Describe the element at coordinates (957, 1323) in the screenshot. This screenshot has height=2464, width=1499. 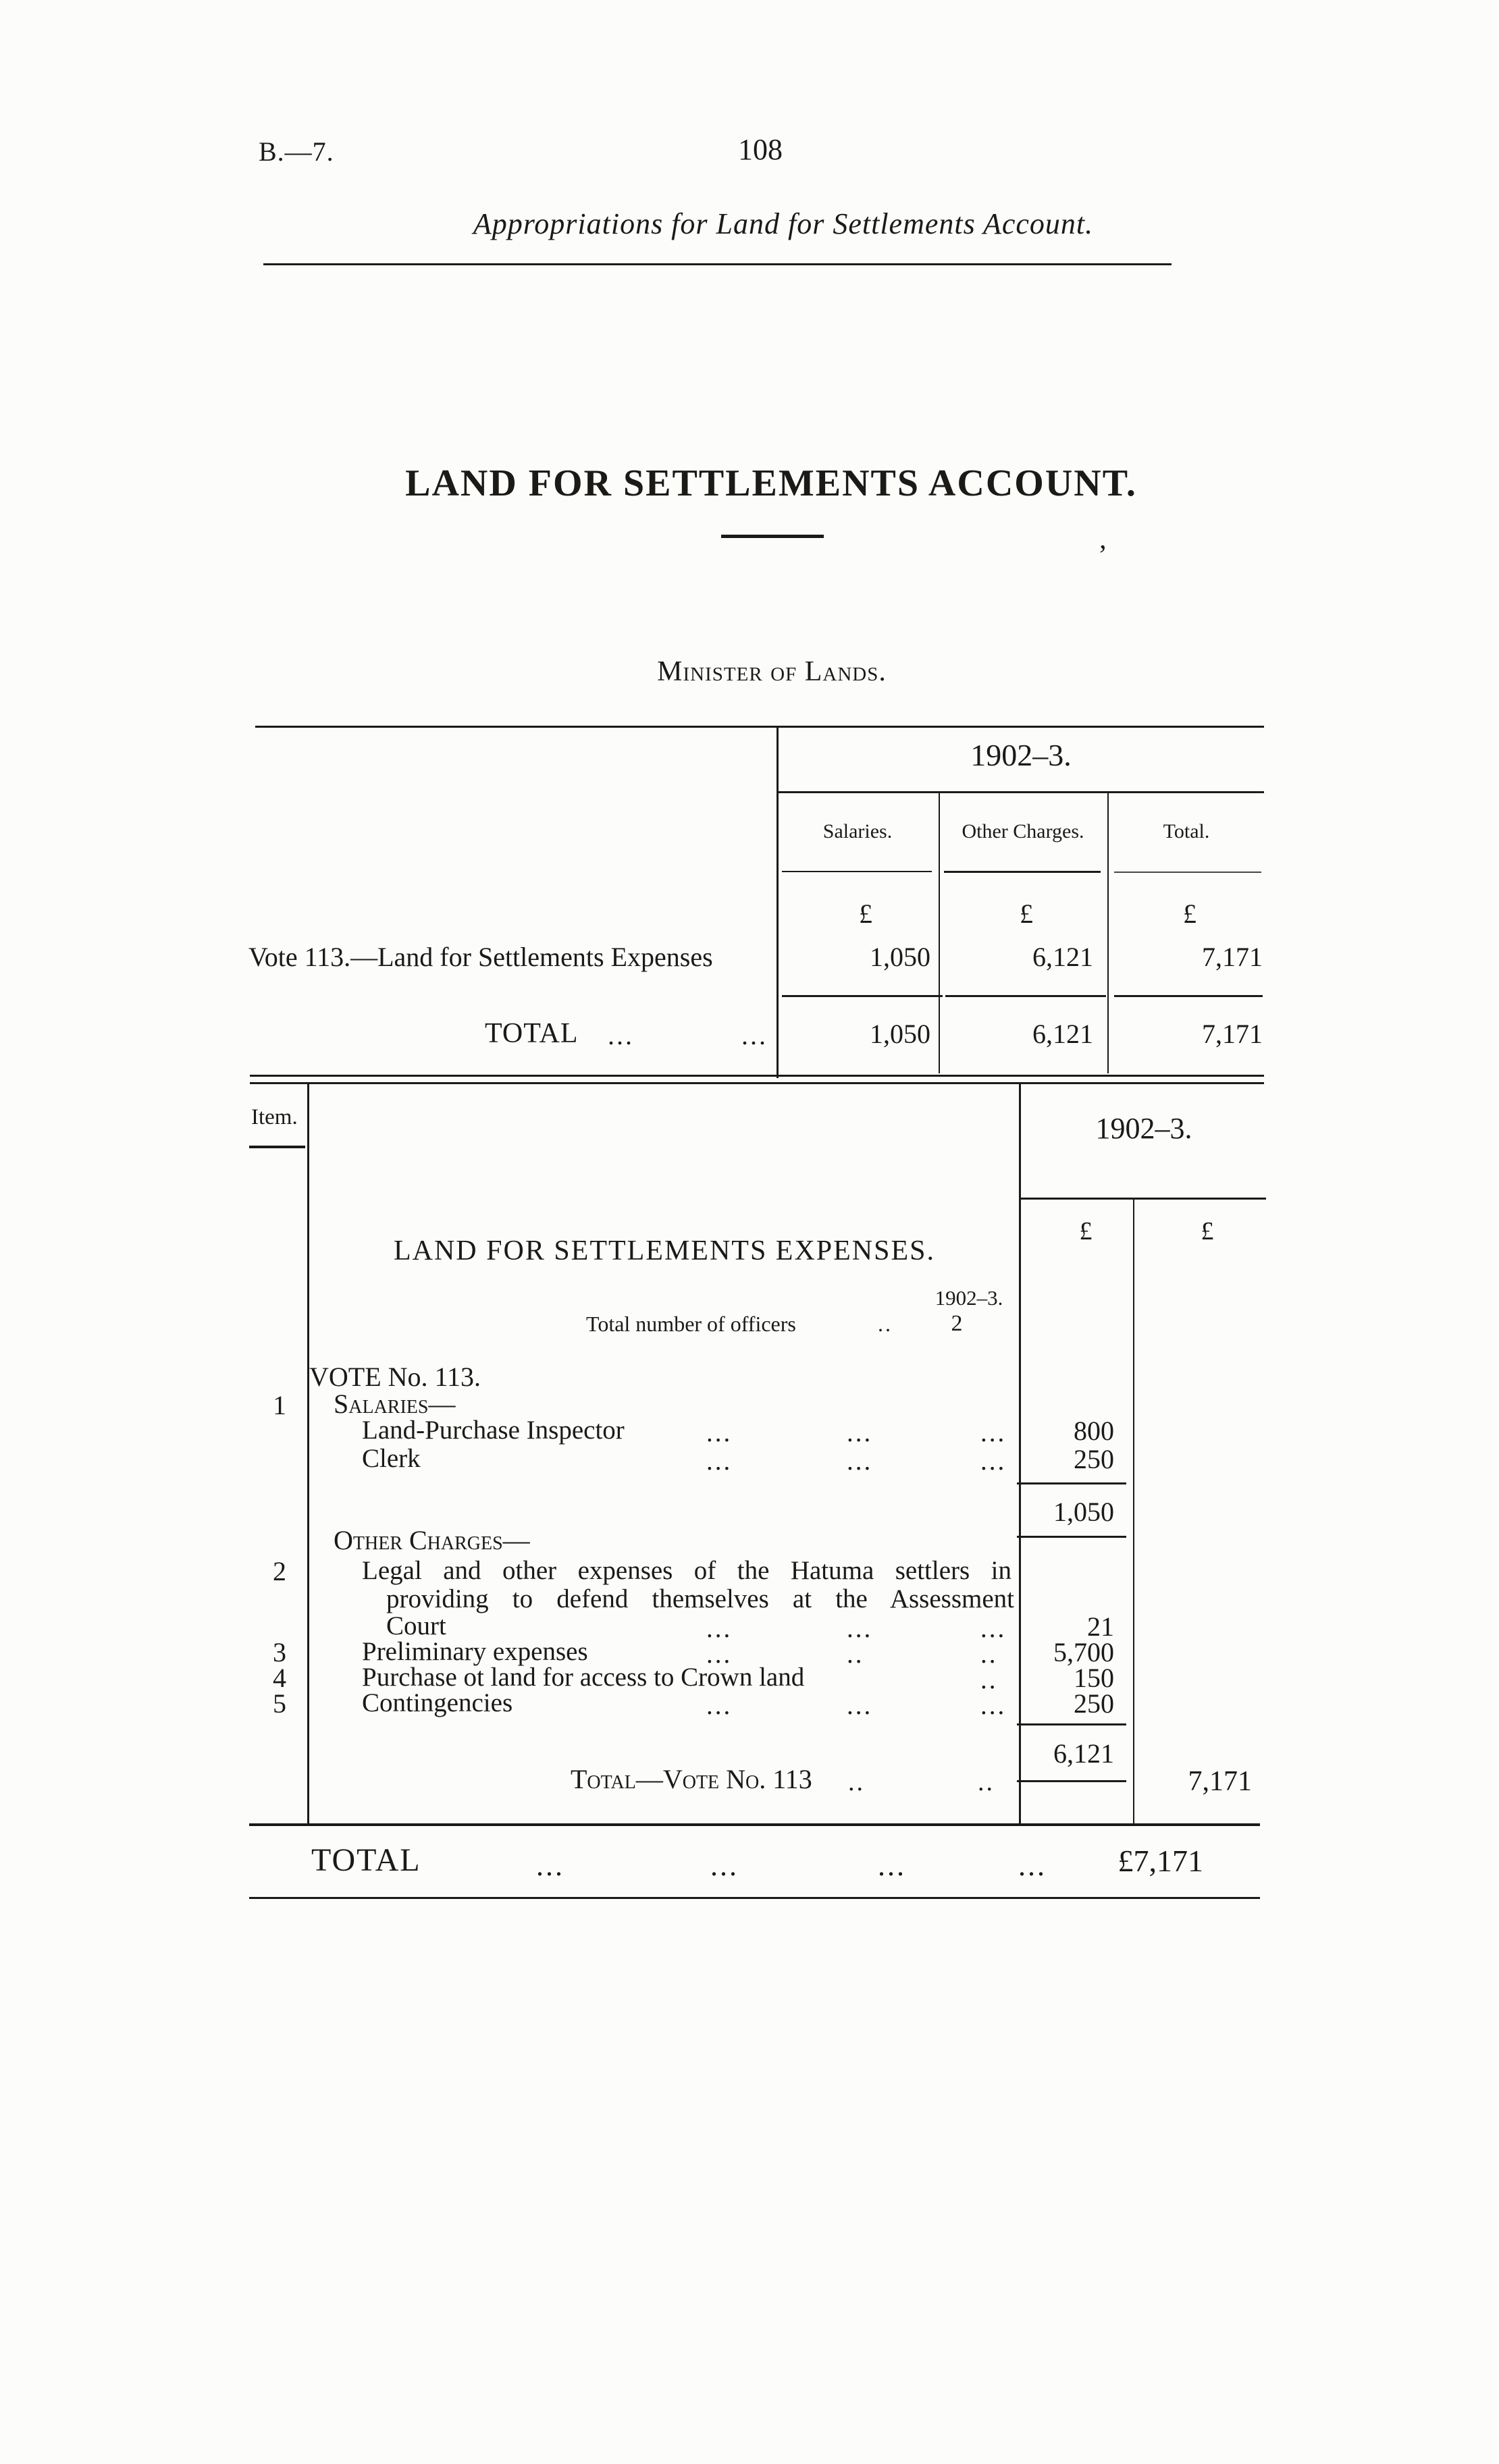
I see `officers-count: 2` at that location.